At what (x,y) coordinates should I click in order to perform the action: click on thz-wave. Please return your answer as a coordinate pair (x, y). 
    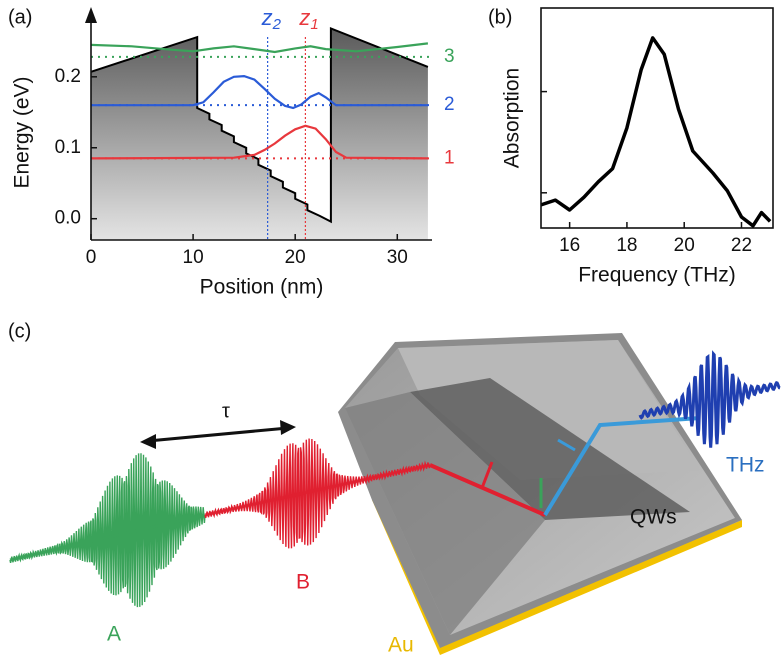
    Looking at the image, I should click on (709, 399).